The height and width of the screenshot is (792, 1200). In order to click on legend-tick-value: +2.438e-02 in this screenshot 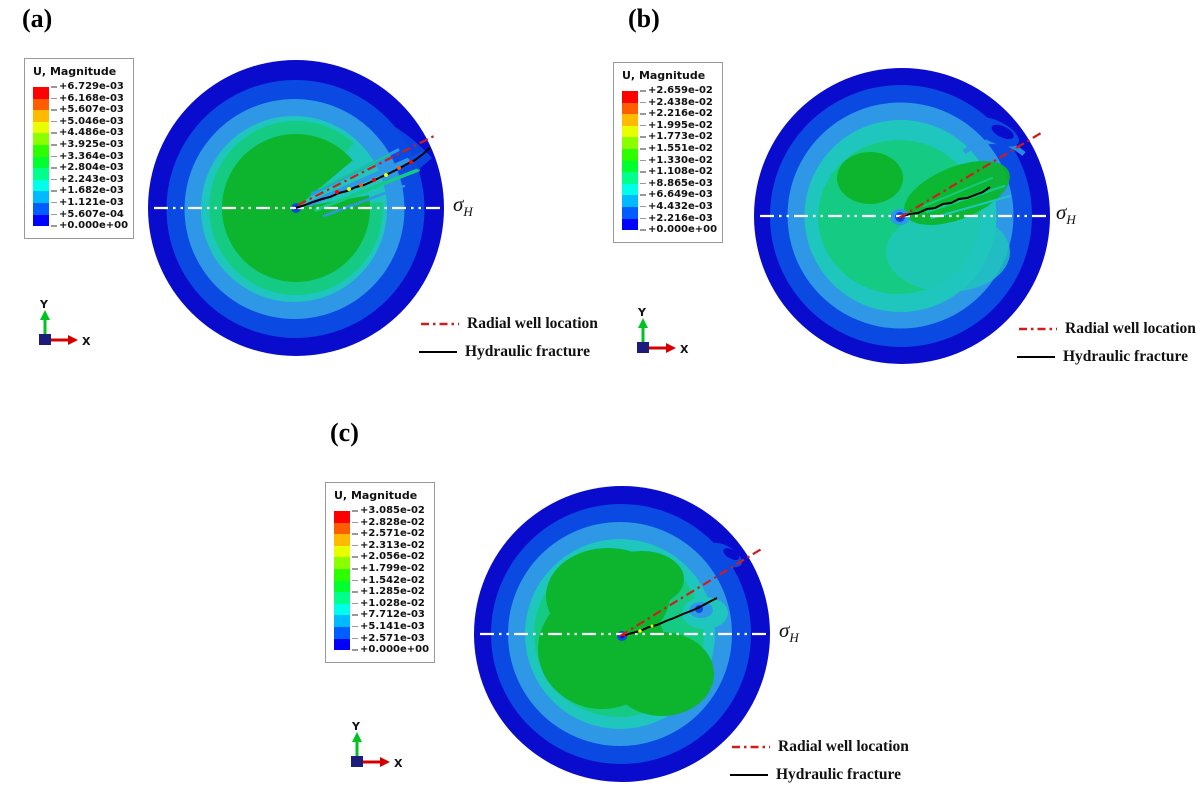, I will do `click(678, 103)`.